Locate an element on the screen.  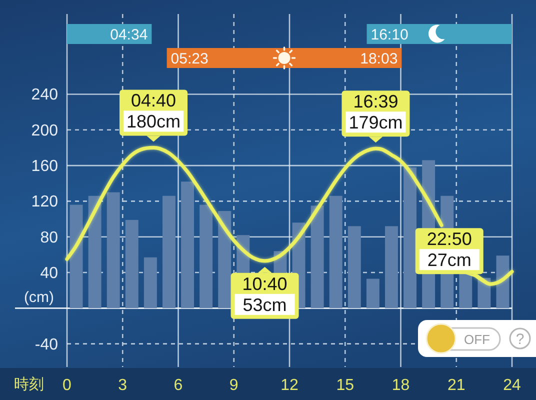
callout: 16:39 179cm is located at coordinates (376, 116).